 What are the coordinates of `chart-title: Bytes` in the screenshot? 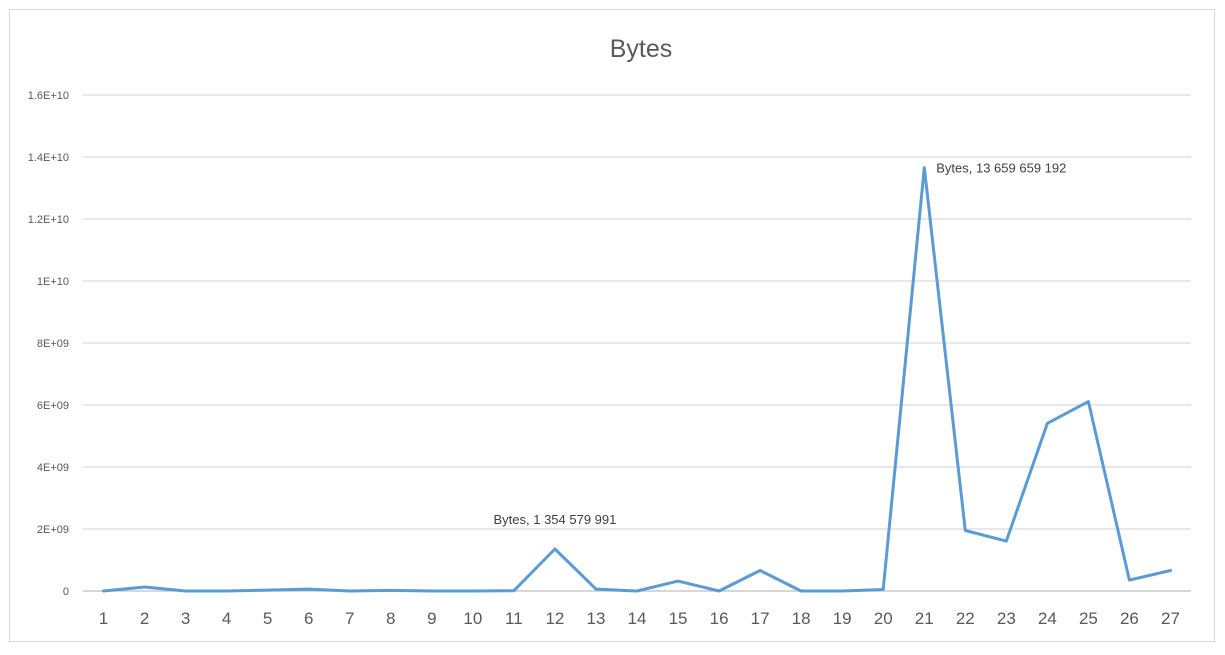 It's located at (641, 49).